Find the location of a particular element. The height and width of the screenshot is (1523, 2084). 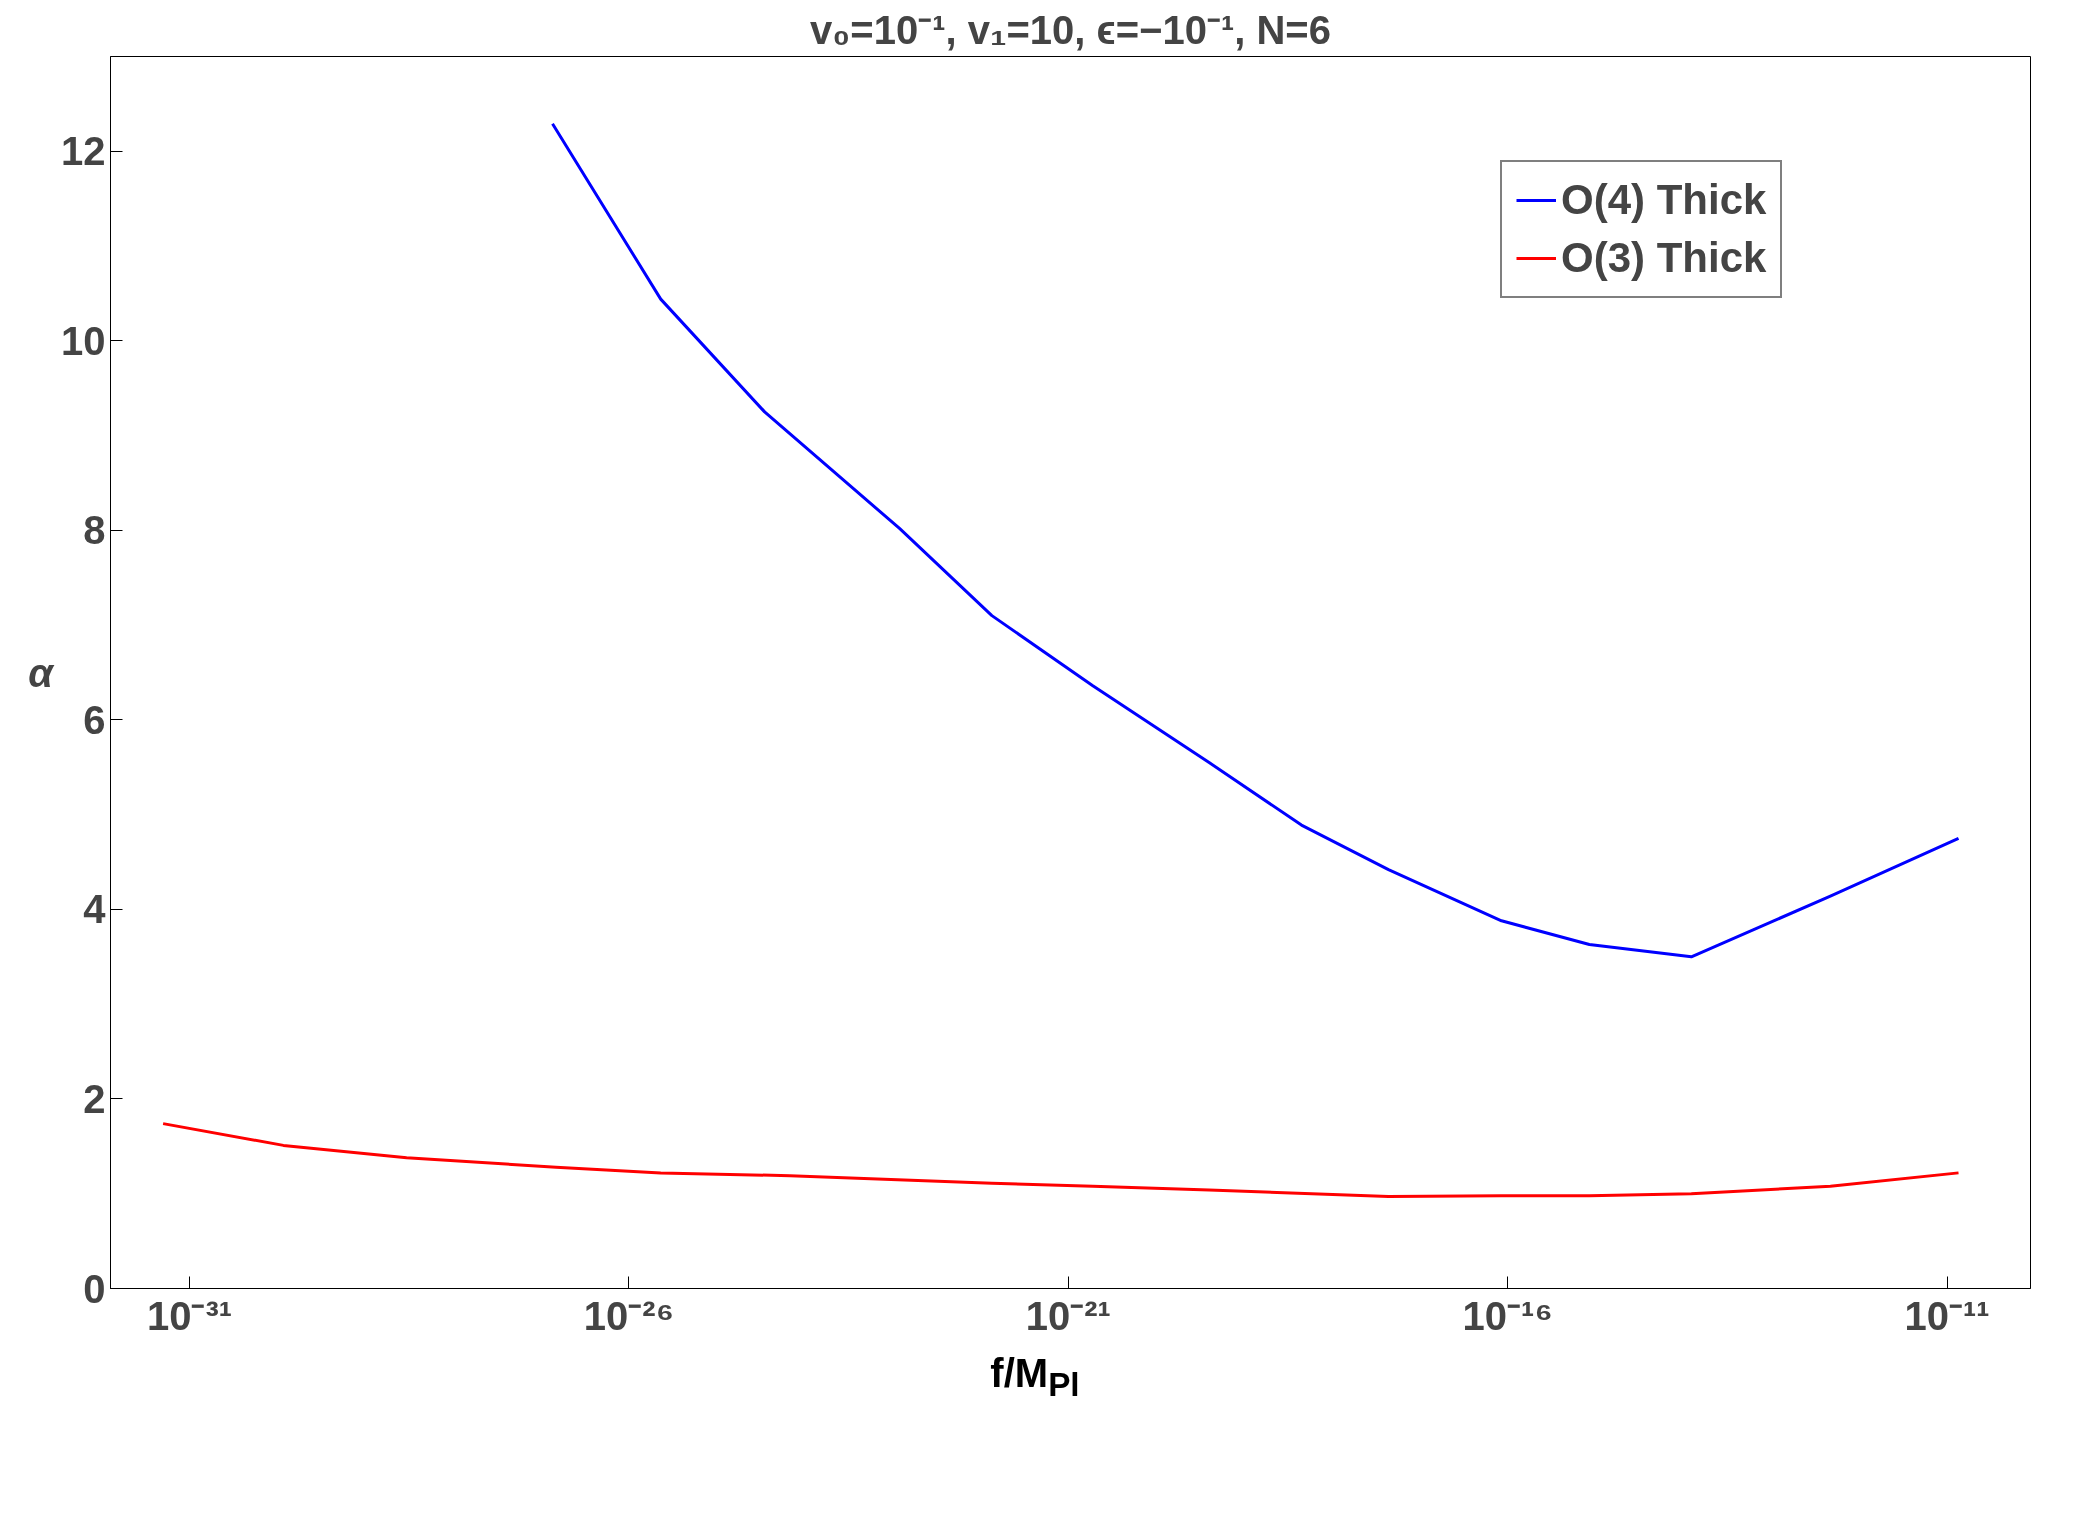

y-axis-title: α is located at coordinates (42, 672).